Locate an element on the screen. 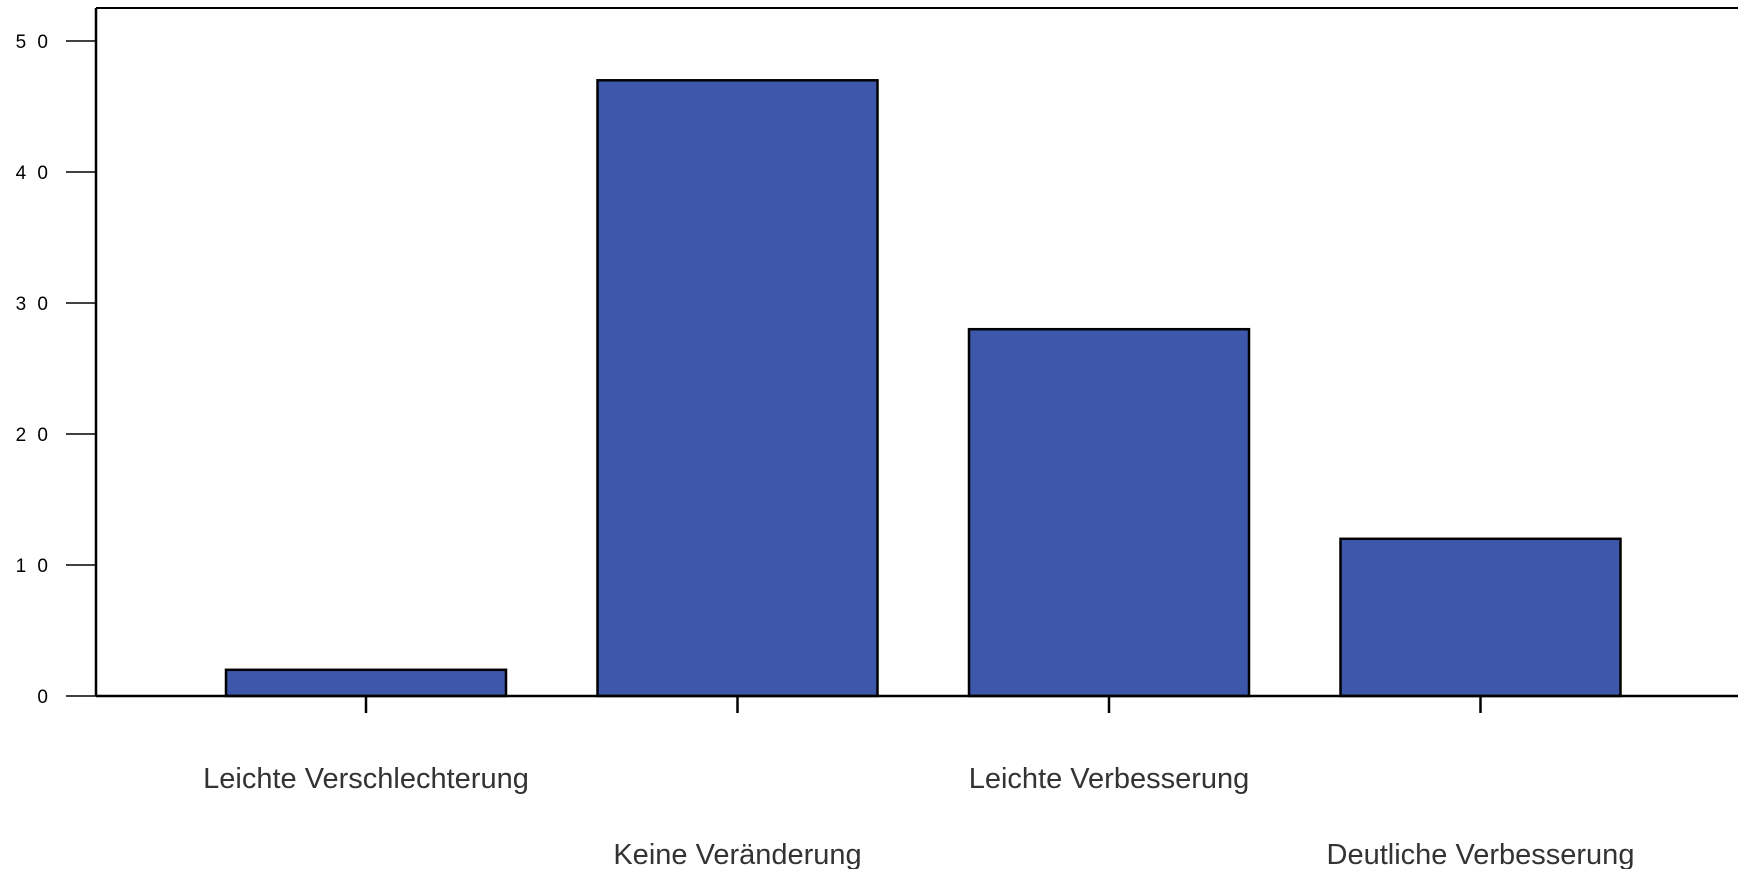 This screenshot has width=1738, height=869. x-tick-label: Leichte Verbesserung is located at coordinates (1109, 779).